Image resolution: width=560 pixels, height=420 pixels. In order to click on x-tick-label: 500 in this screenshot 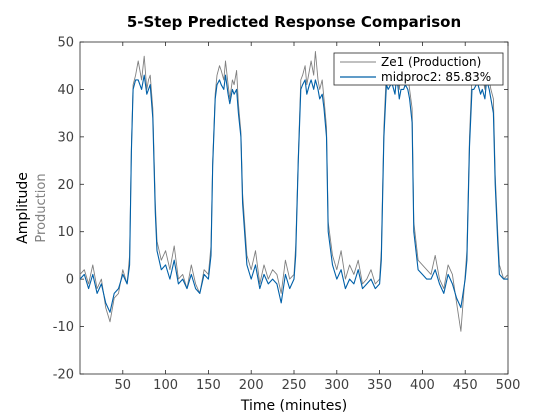, I will do `click(508, 385)`.